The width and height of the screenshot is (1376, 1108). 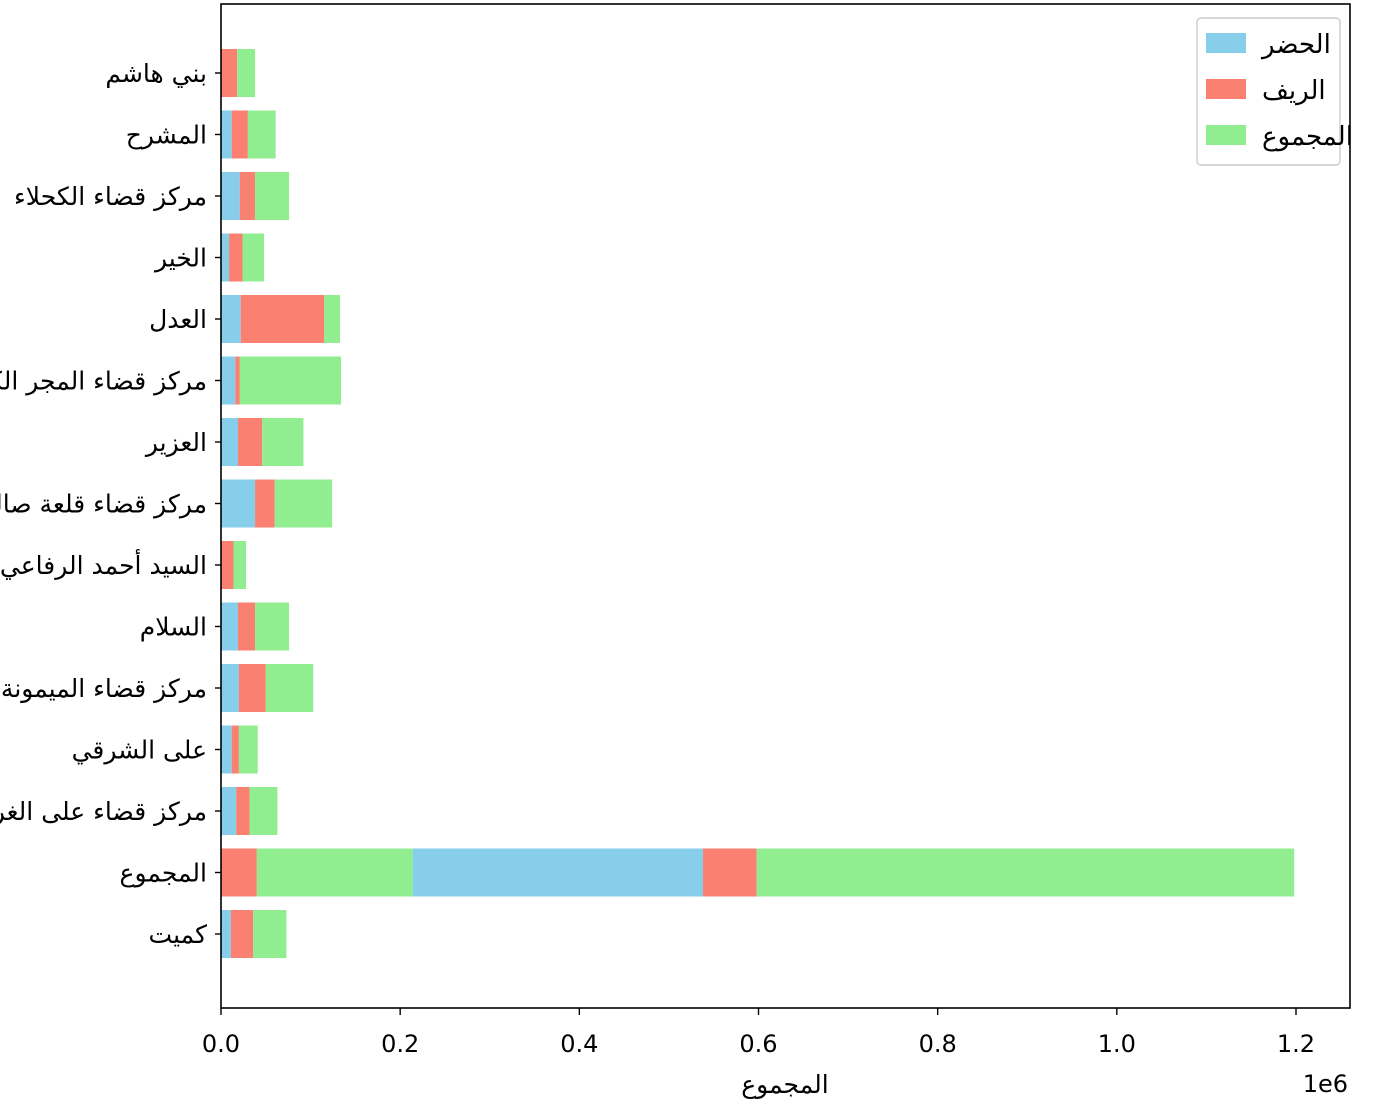 I want to click on category-label: العدل, so click(x=178, y=319).